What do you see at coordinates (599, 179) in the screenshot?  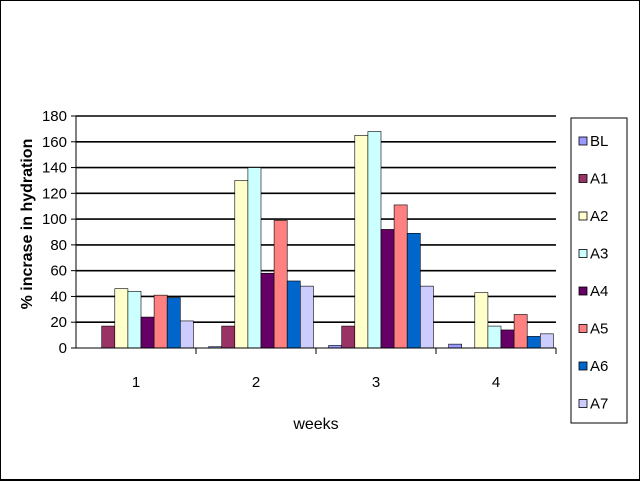 I see `legend-label-a1: A1` at bounding box center [599, 179].